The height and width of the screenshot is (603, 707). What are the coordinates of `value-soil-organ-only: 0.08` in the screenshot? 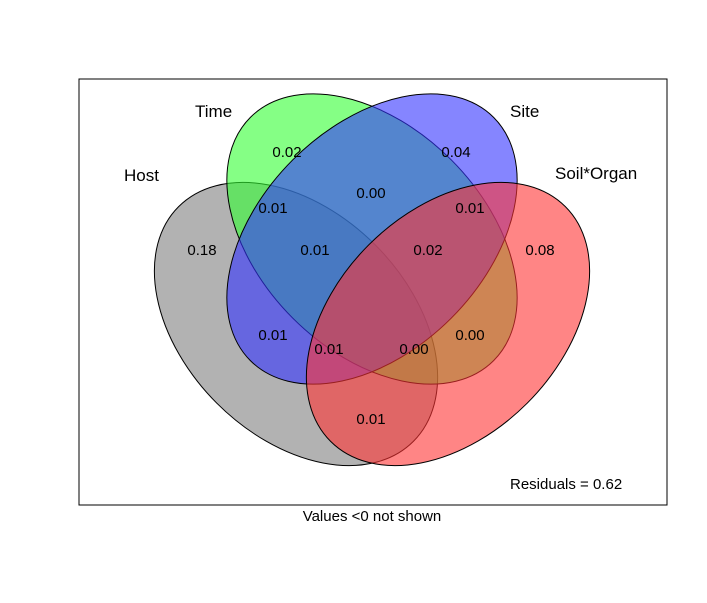 It's located at (539, 250).